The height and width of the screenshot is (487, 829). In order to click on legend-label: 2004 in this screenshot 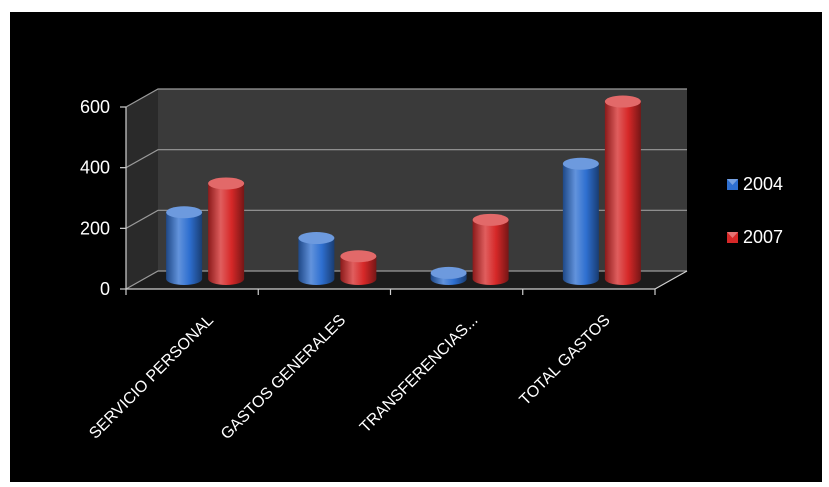, I will do `click(763, 184)`.